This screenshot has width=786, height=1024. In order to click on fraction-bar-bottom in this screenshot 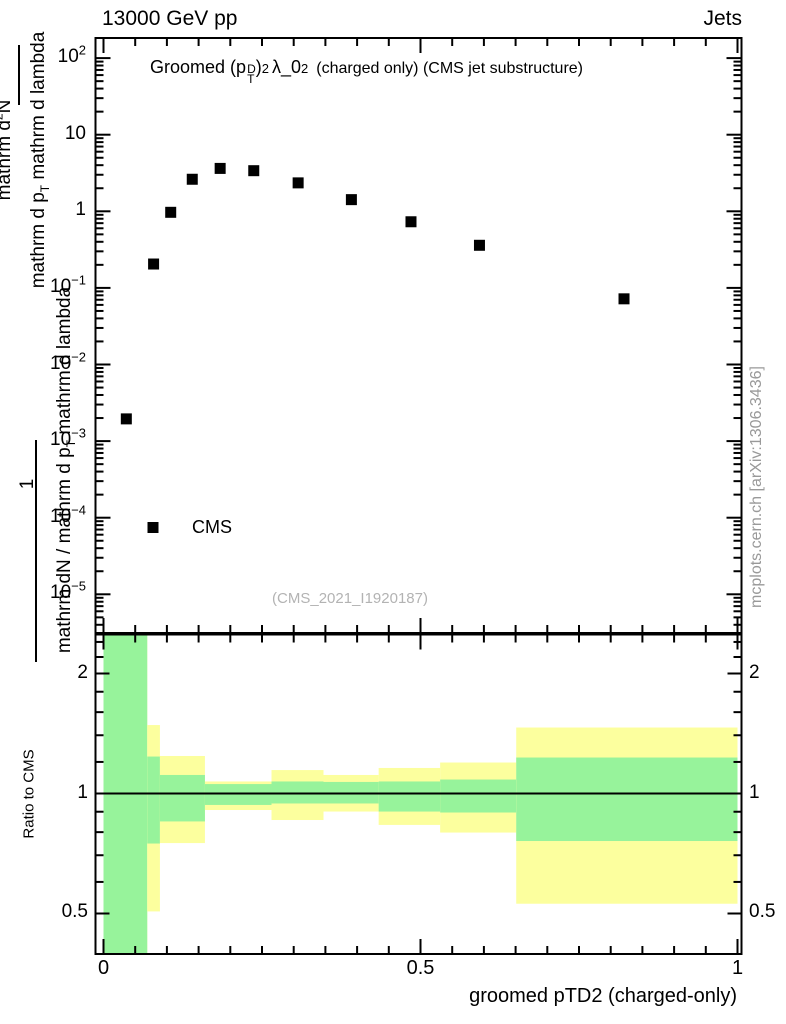, I will do `click(36, 551)`.